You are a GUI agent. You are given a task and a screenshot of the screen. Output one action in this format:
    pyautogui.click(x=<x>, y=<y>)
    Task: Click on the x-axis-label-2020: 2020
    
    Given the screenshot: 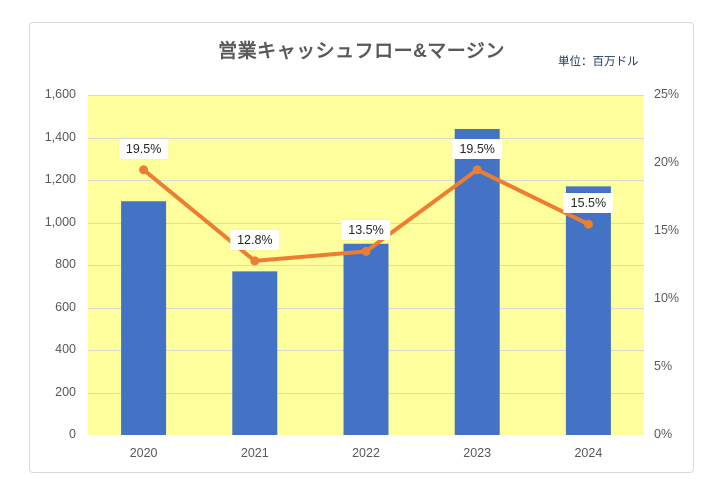 What is the action you would take?
    pyautogui.click(x=143, y=453)
    